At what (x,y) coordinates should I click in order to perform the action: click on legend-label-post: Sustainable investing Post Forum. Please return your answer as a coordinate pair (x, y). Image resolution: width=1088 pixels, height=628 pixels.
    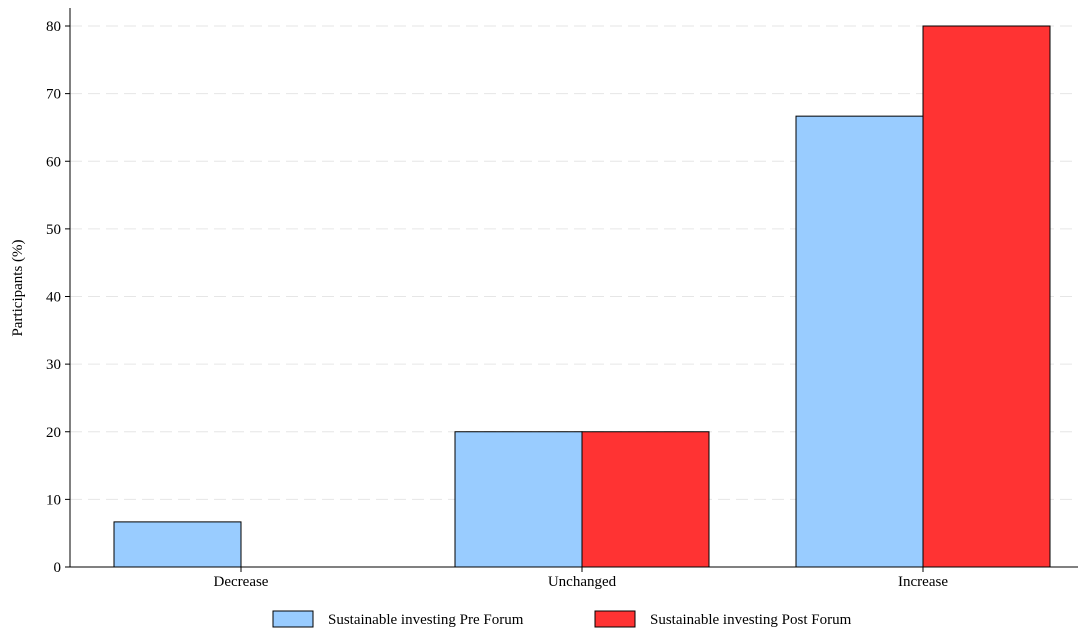
    Looking at the image, I should click on (751, 620).